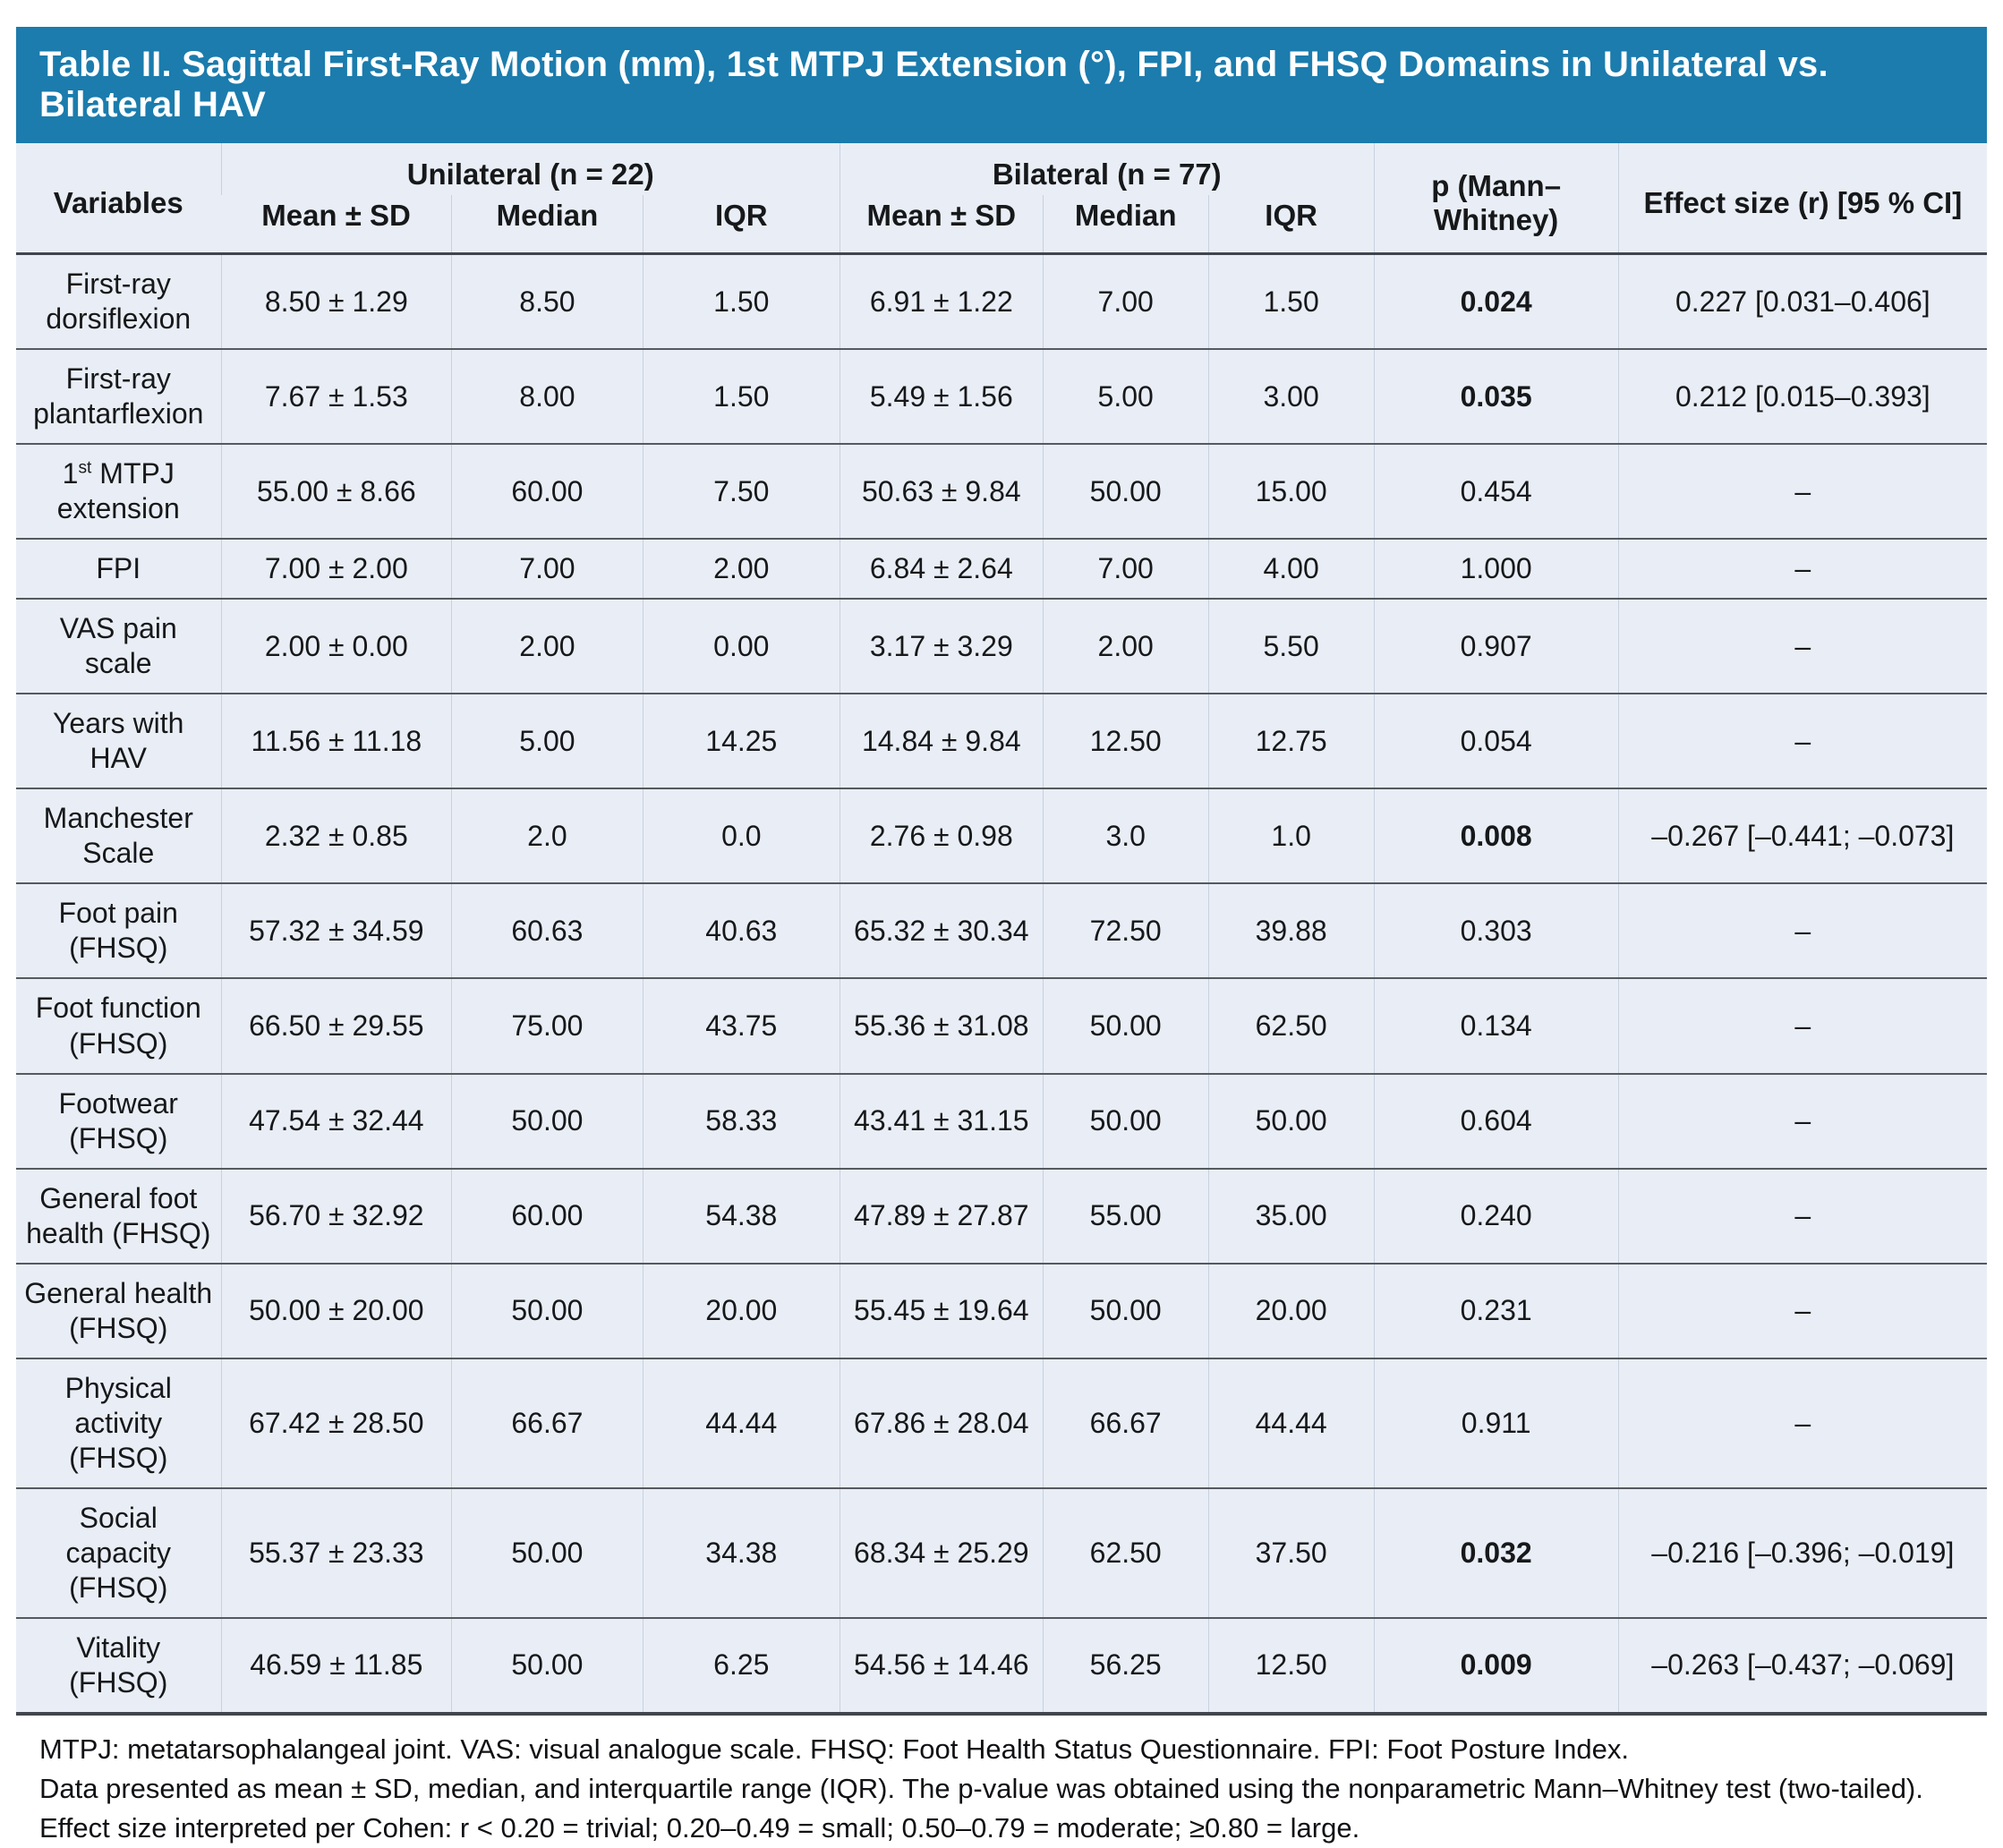 This screenshot has width=2003, height=1848. I want to click on value-cell: 60.63, so click(547, 930).